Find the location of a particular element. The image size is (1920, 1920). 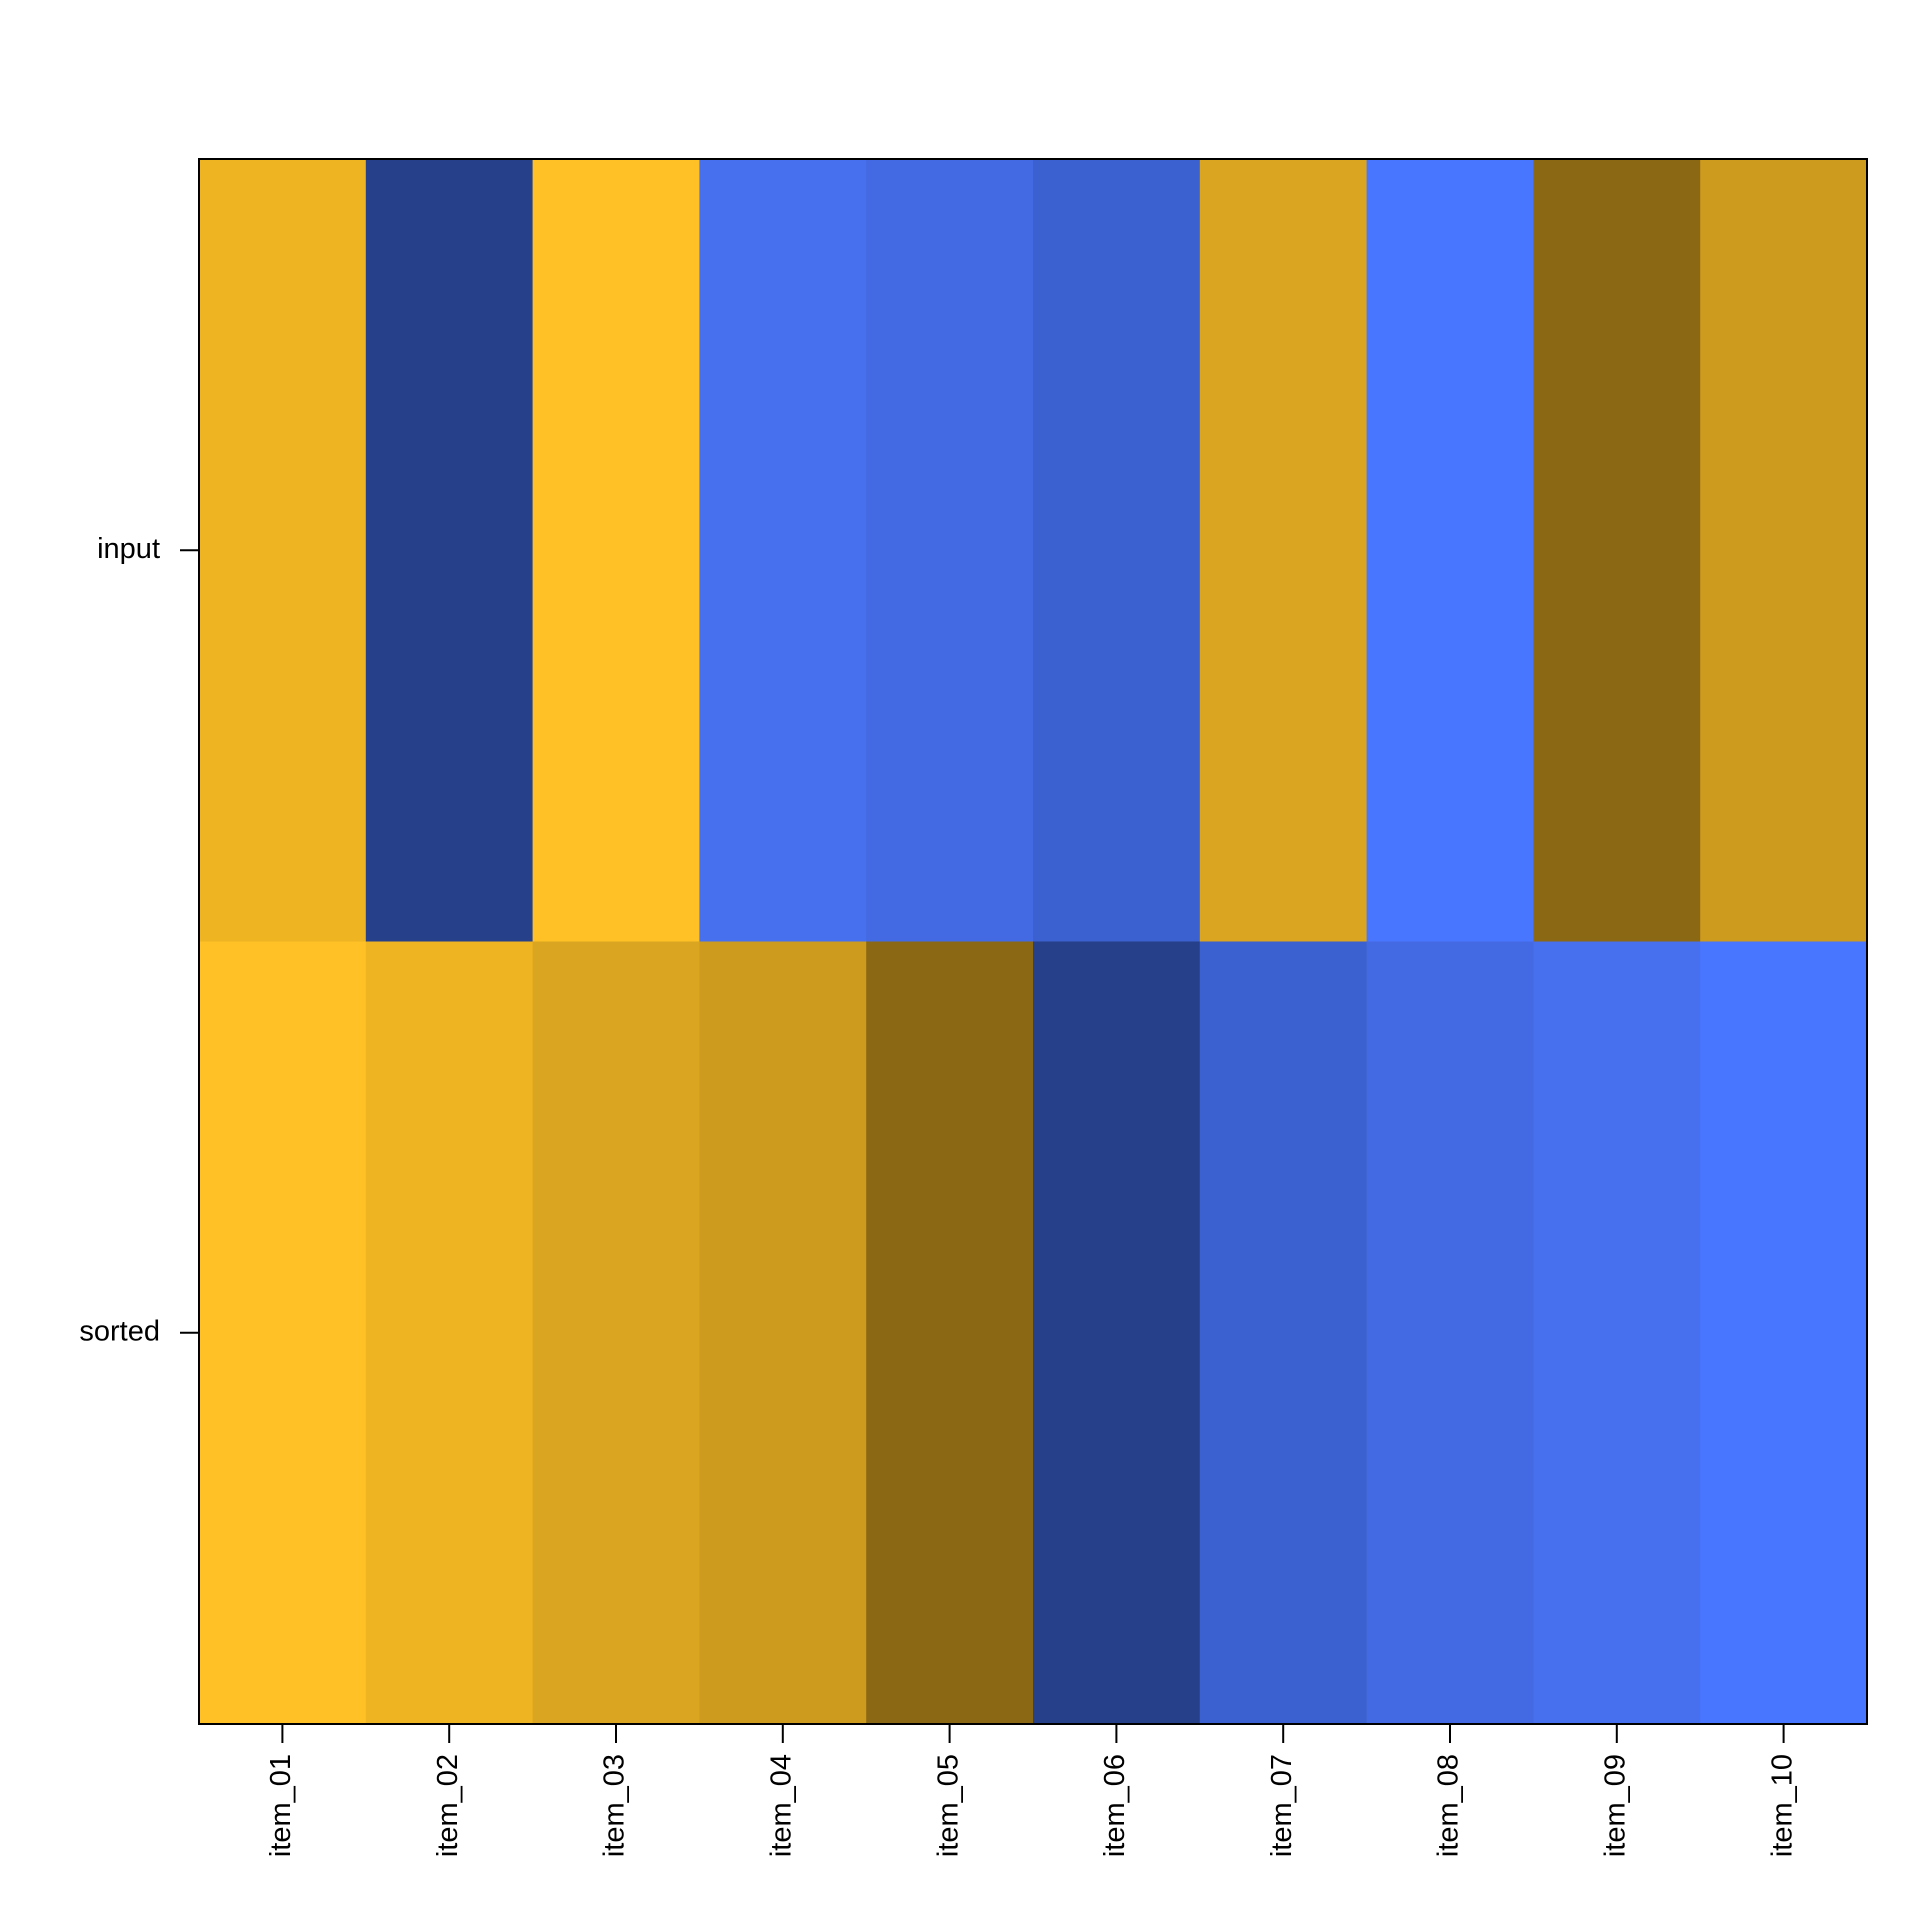

x-tick-label: item_02 is located at coordinates (448, 1805).